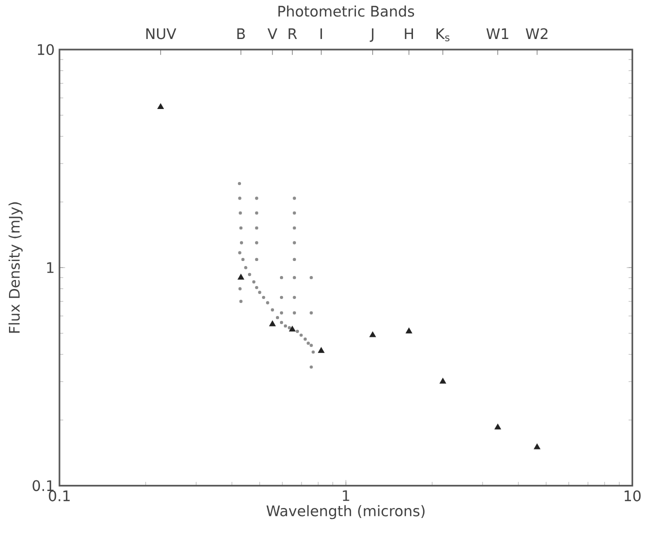 Image resolution: width=646 pixels, height=537 pixels. I want to click on y-tick-label: 10, so click(46, 49).